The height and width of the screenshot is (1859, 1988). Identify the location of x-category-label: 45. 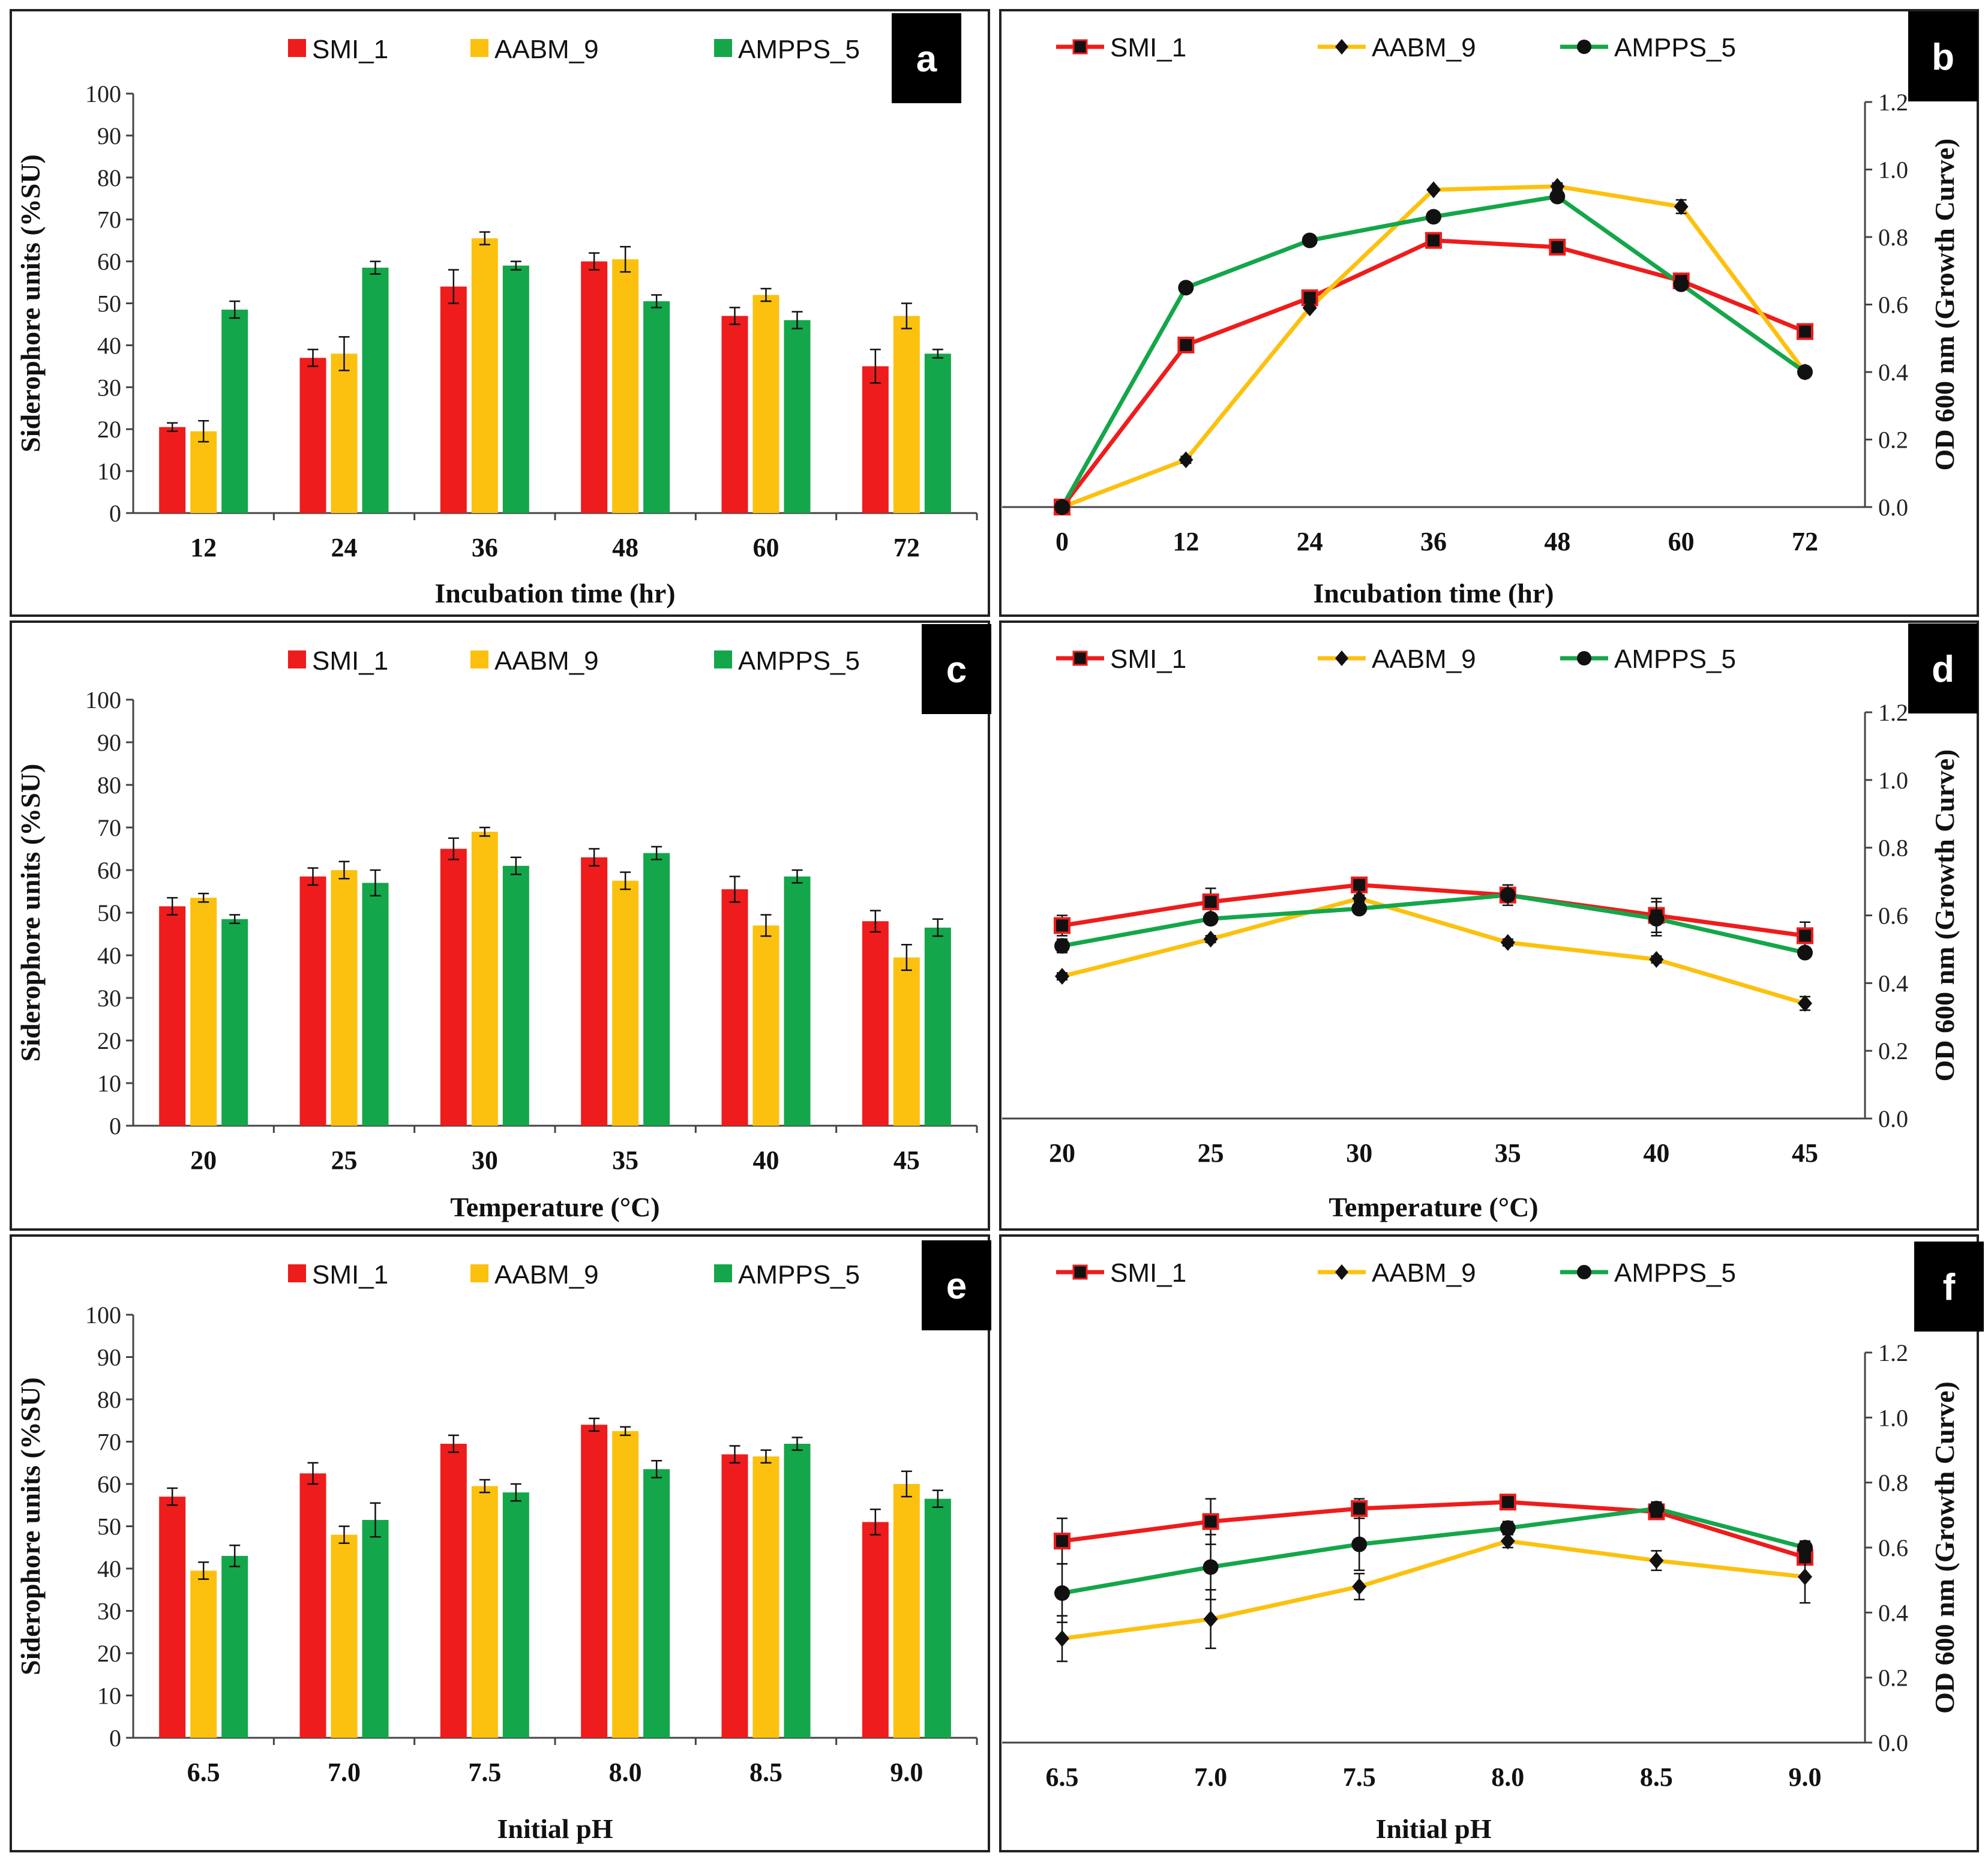
(906, 1160).